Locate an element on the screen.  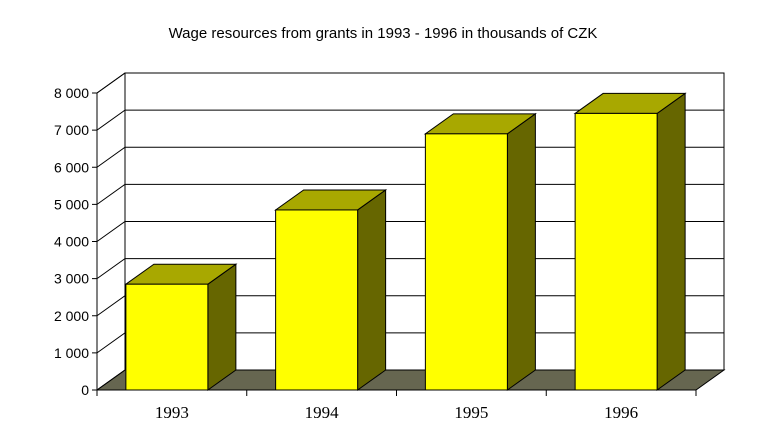
y-tick-label: 6 000 is located at coordinates (71, 167).